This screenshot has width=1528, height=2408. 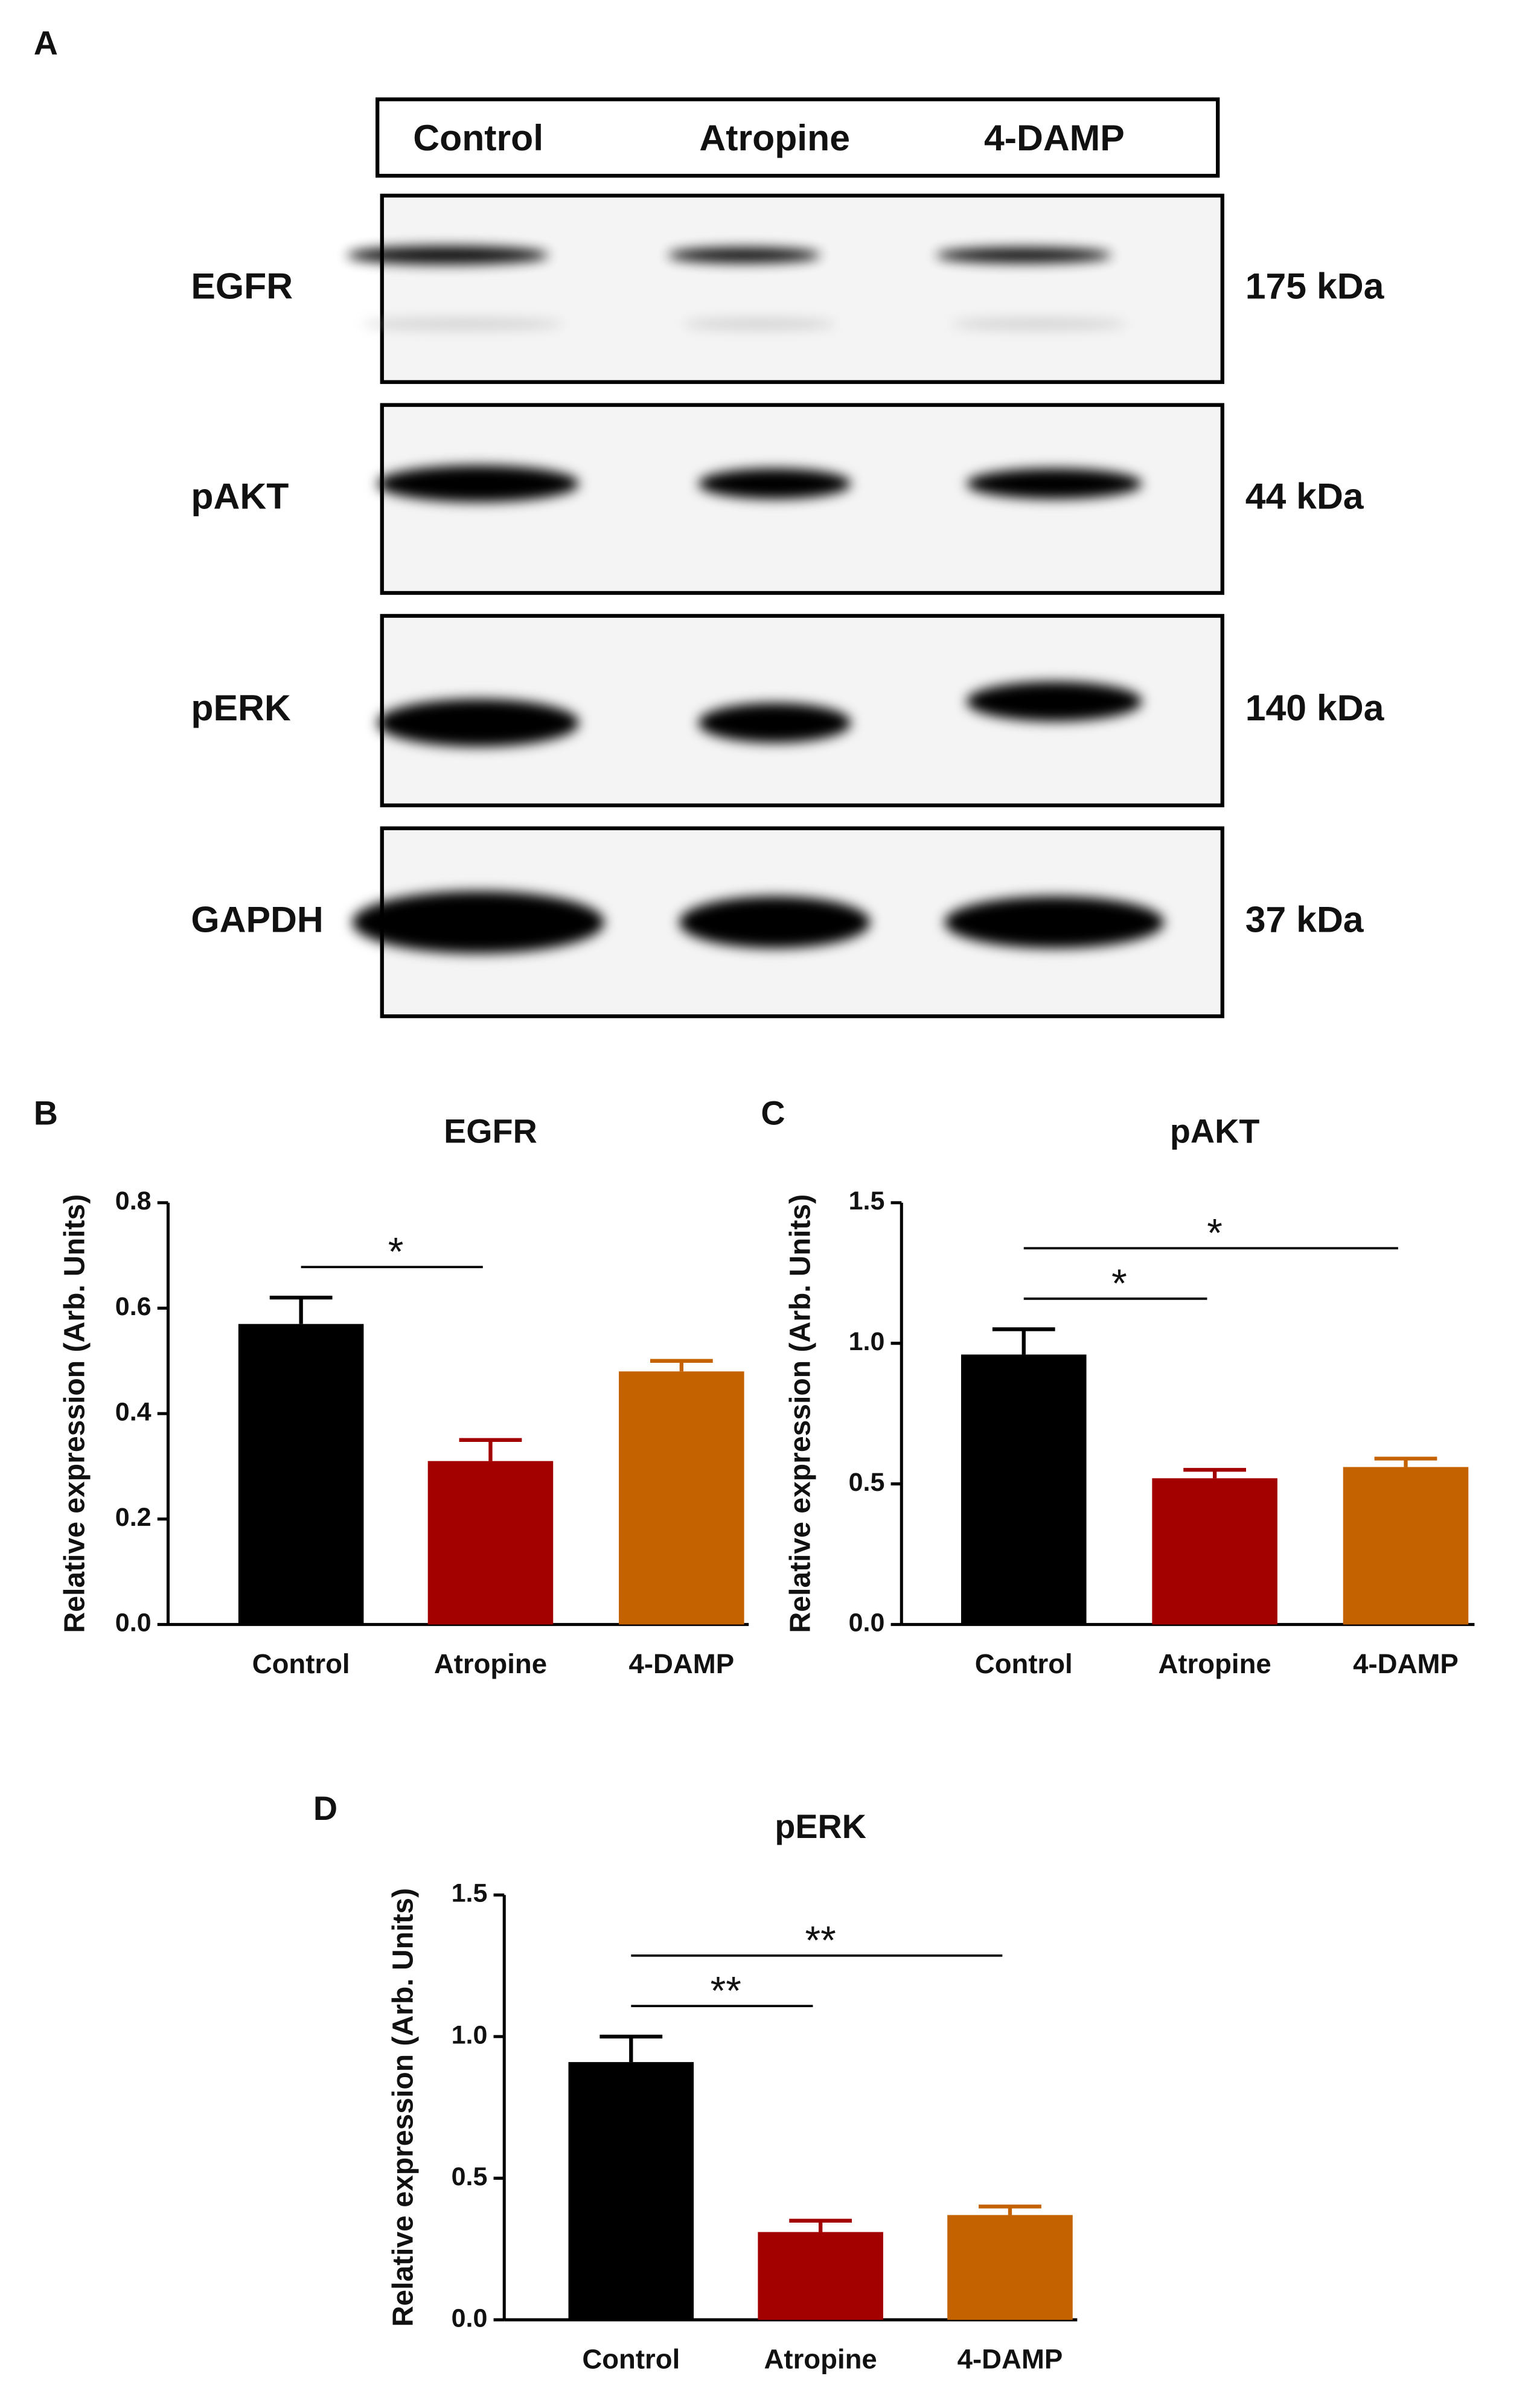 I want to click on y-tick-label: 0.6, so click(x=133, y=1306).